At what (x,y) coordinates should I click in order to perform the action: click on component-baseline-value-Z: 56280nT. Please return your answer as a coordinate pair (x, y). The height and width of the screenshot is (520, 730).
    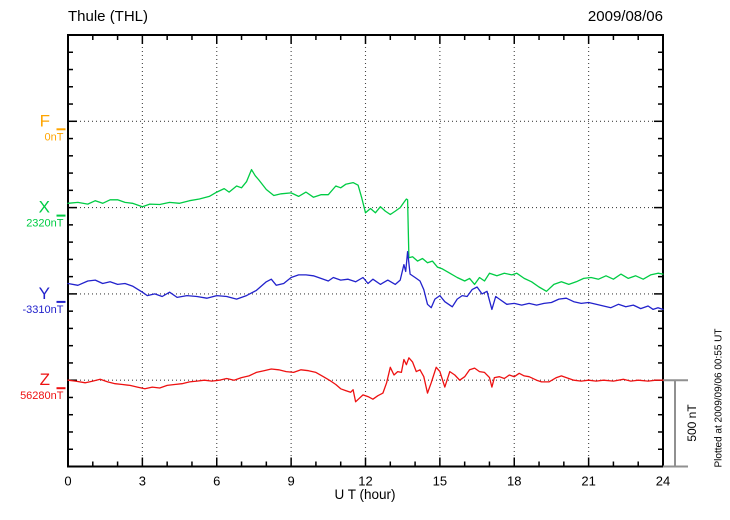
    Looking at the image, I should click on (42, 396).